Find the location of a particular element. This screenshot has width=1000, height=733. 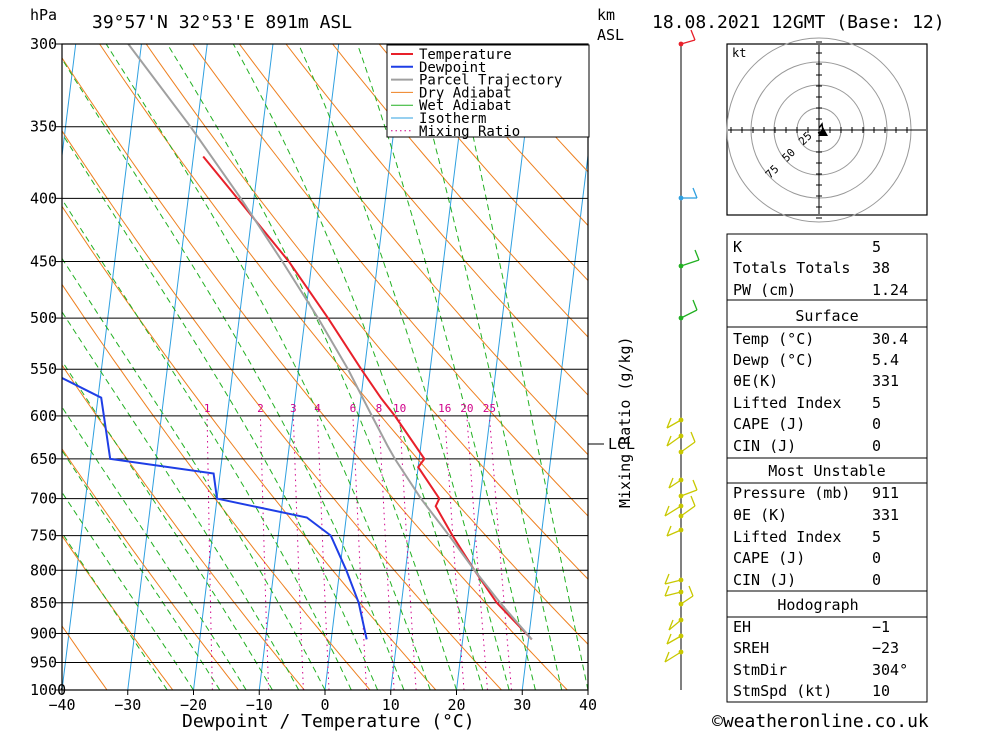

pressure-tick-label: 300 is located at coordinates (43, 44).